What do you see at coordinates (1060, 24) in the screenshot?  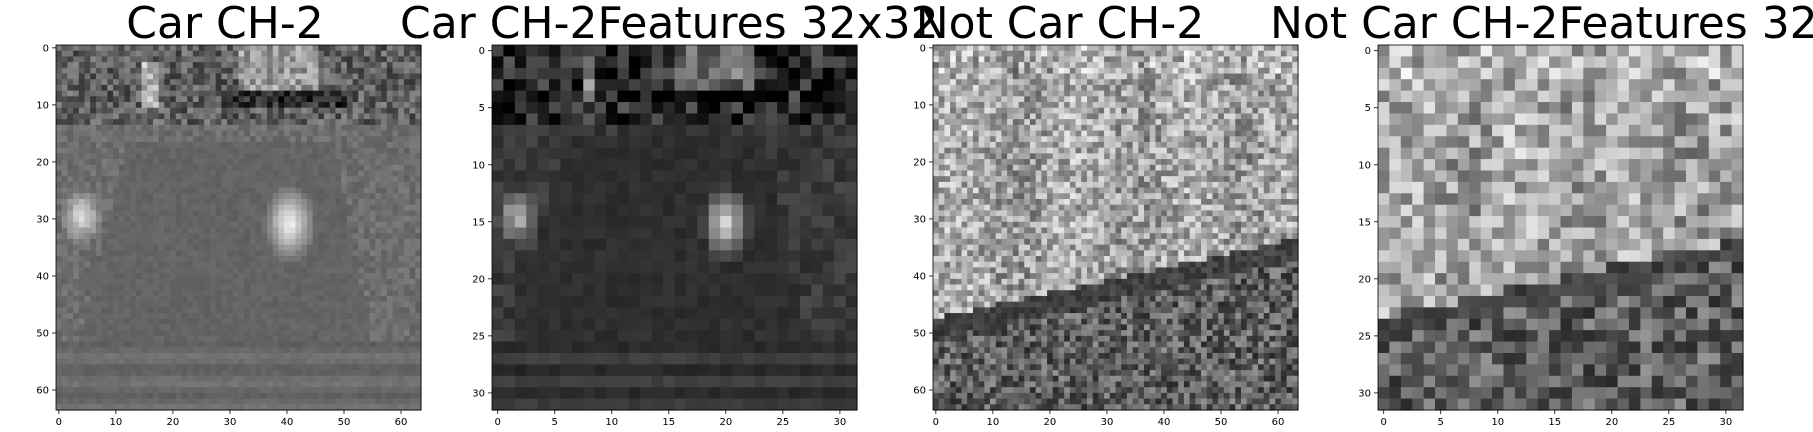 I see `panel-title: Not Car CH-2` at bounding box center [1060, 24].